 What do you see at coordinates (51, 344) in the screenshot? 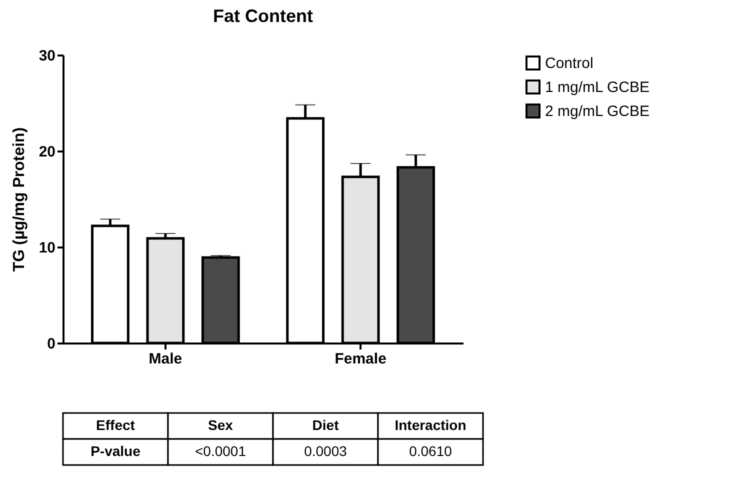
I see `y-tick-label: 0` at bounding box center [51, 344].